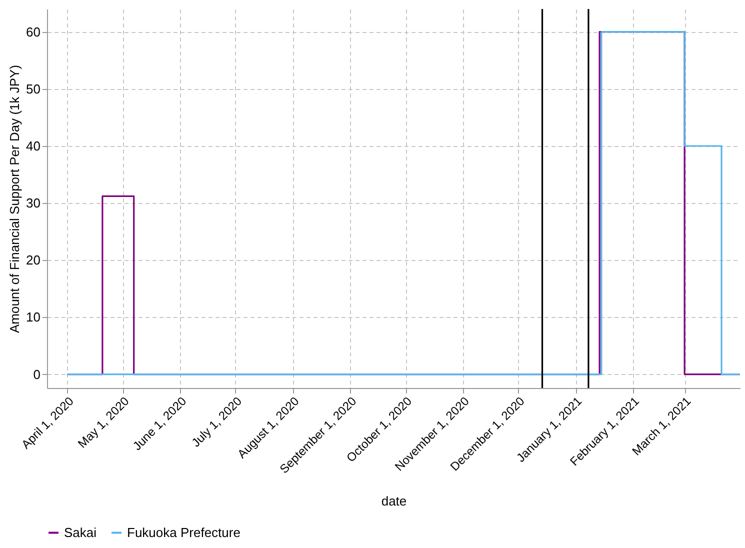 The width and height of the screenshot is (745, 548). I want to click on y-tick-label: 10, so click(33, 317).